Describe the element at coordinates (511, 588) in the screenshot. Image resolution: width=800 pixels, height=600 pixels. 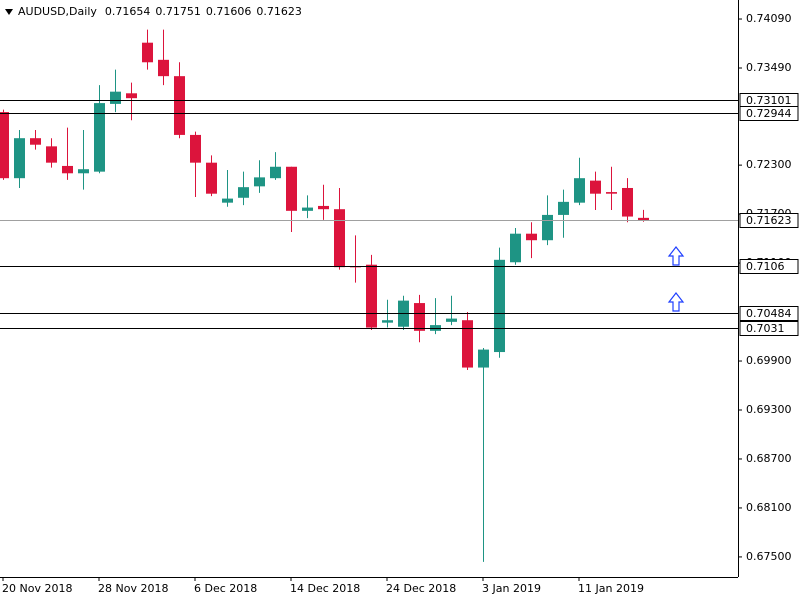
I see `x-tick-label: 3 Jan 2019` at that location.